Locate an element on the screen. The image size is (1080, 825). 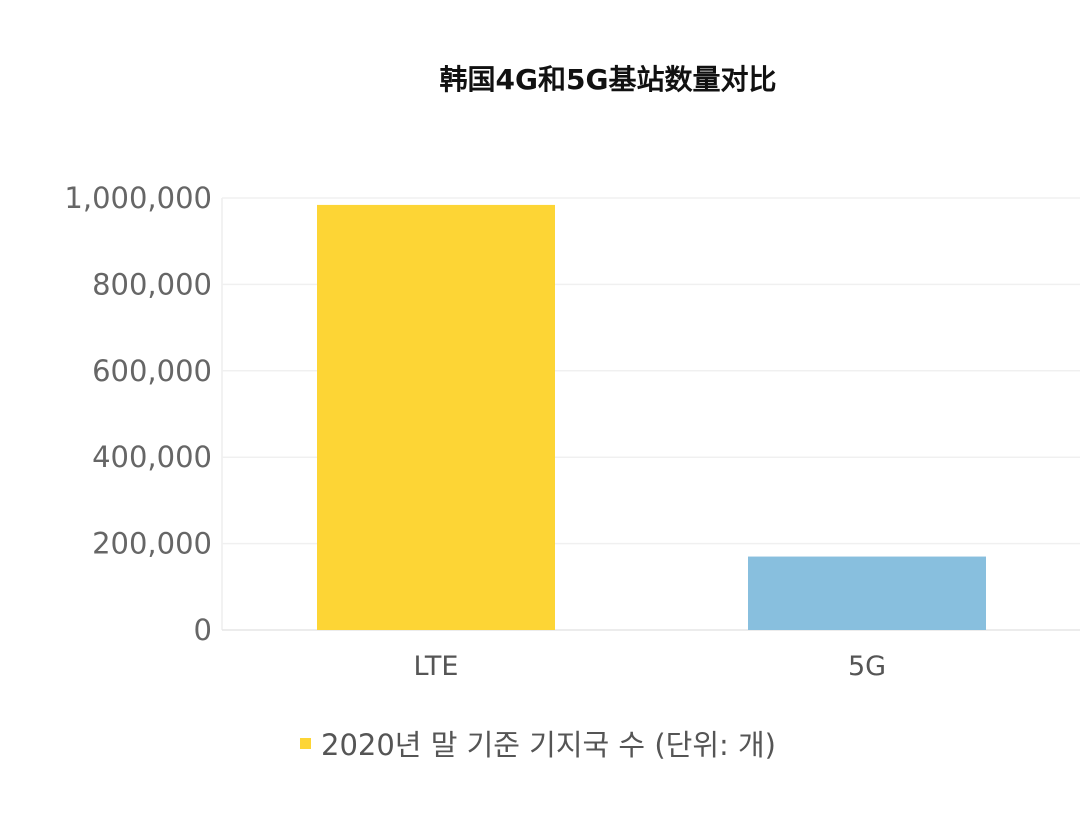
x-tick-label: LTE is located at coordinates (436, 666).